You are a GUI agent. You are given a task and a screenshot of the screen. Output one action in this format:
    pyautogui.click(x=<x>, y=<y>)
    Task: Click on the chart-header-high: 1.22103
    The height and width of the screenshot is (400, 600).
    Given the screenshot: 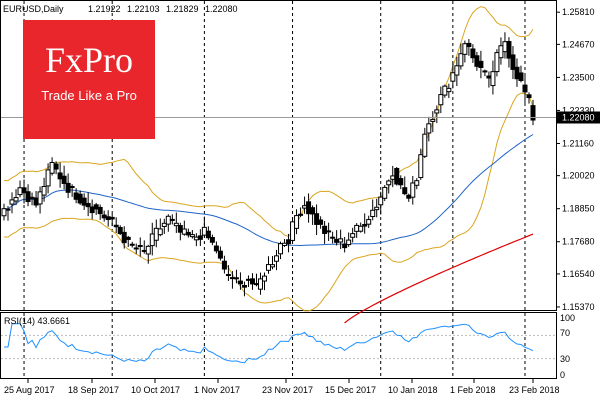 What is the action you would take?
    pyautogui.click(x=143, y=9)
    